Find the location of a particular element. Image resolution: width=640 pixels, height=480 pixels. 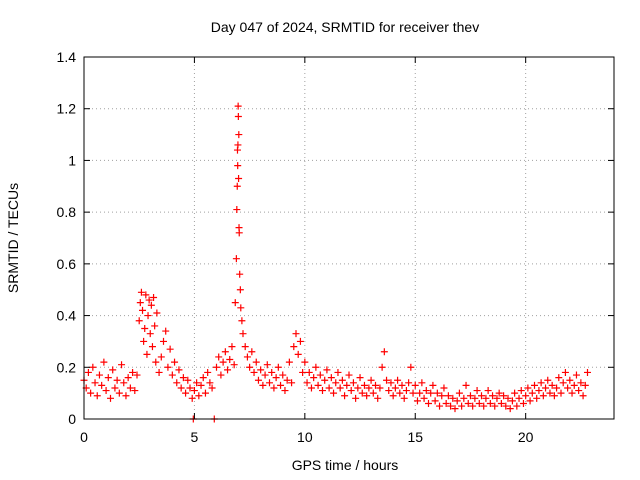

y-tick-label: 0.4 is located at coordinates (67, 316).